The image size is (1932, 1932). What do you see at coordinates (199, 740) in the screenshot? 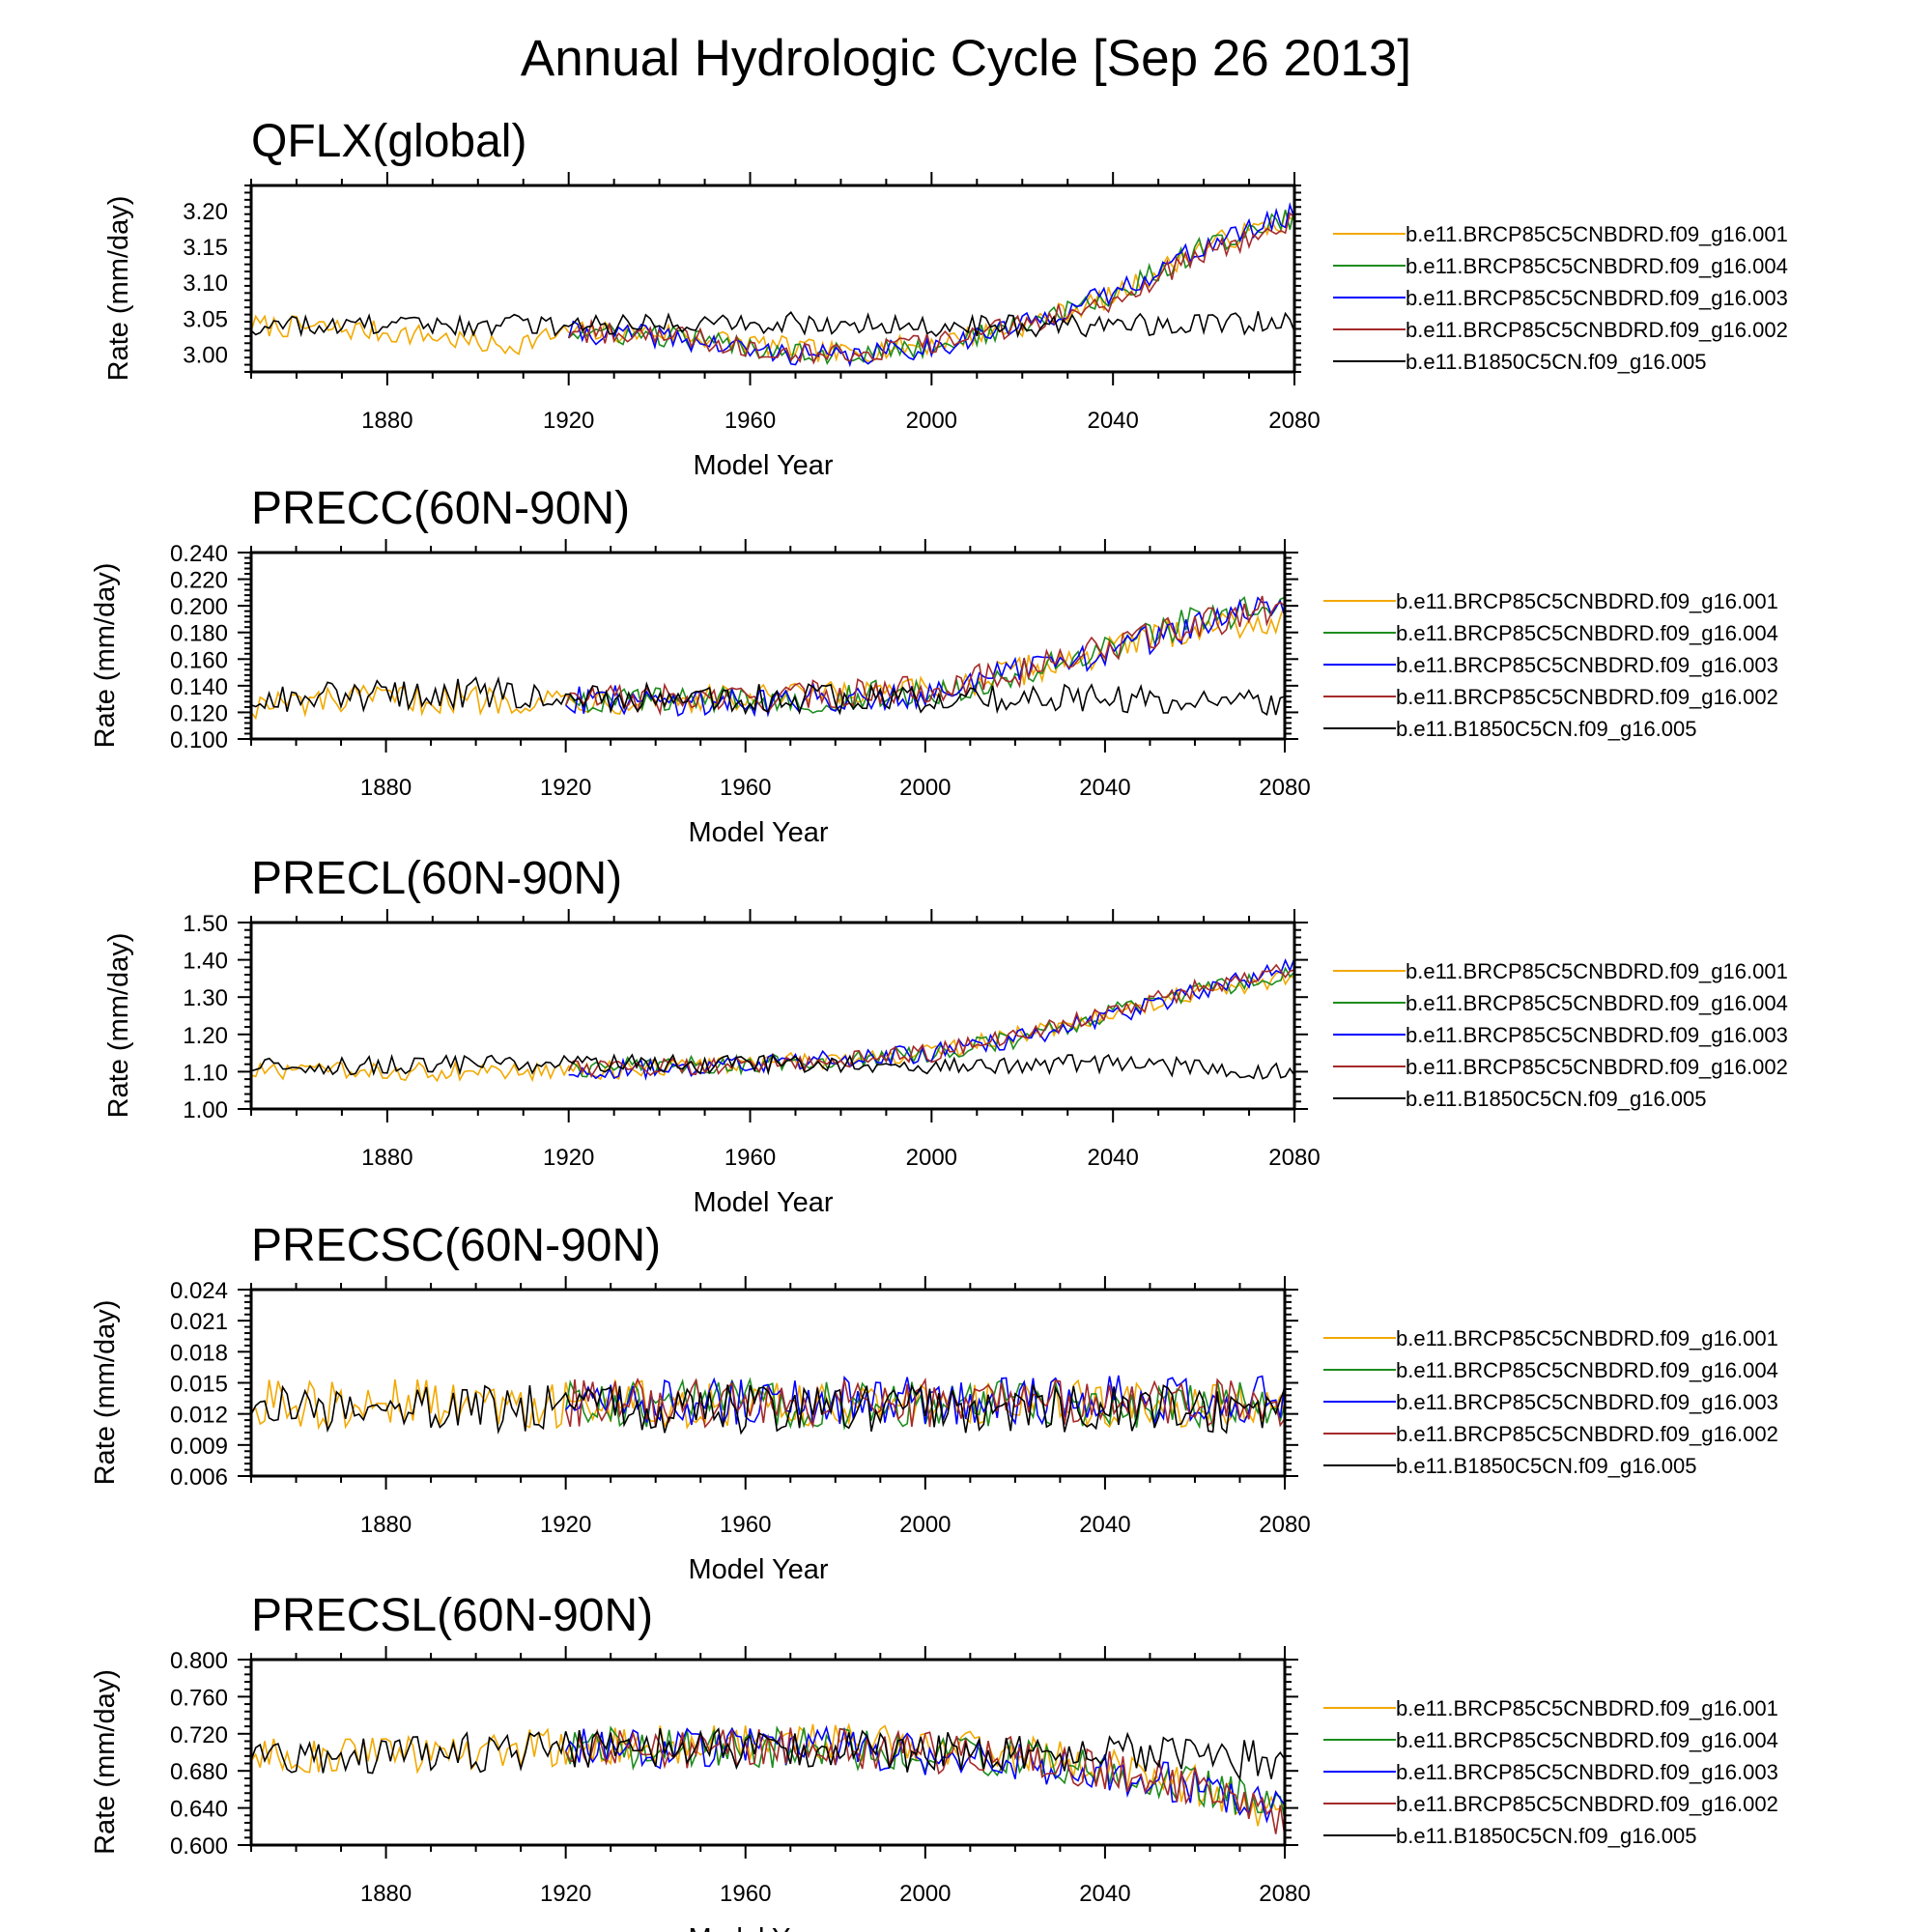
I see `y-tick-label: 0.100` at bounding box center [199, 740].